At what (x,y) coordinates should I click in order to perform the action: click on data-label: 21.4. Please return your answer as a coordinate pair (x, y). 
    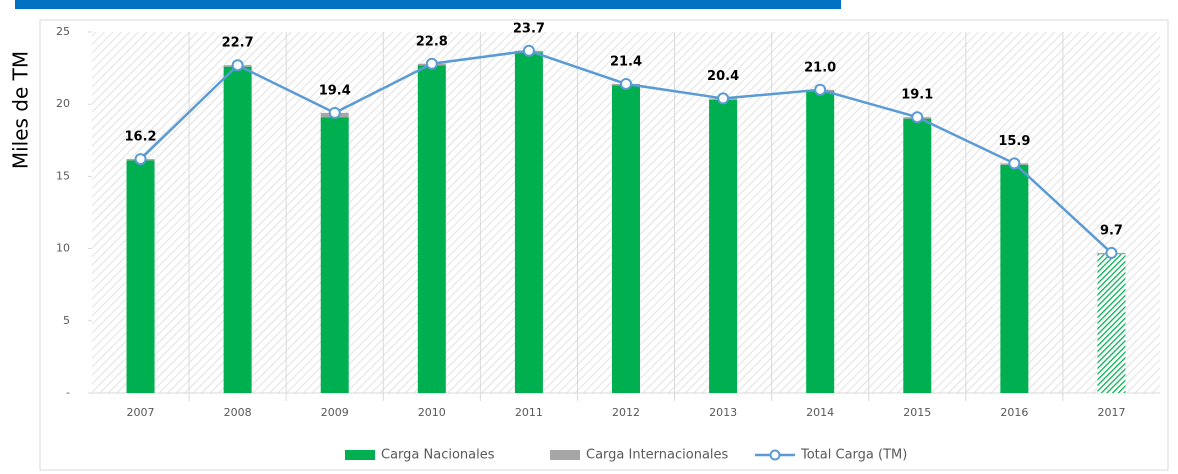
    Looking at the image, I should click on (626, 61).